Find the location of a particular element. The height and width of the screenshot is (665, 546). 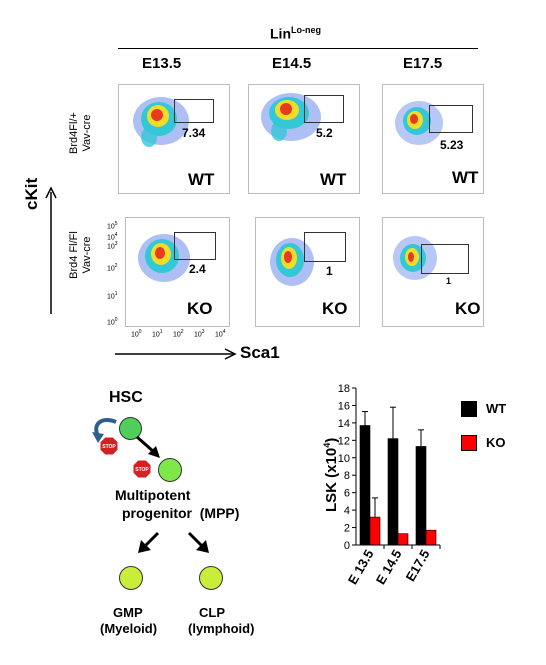

ko-y-tick-3-exp: 3 is located at coordinates (116, 244).